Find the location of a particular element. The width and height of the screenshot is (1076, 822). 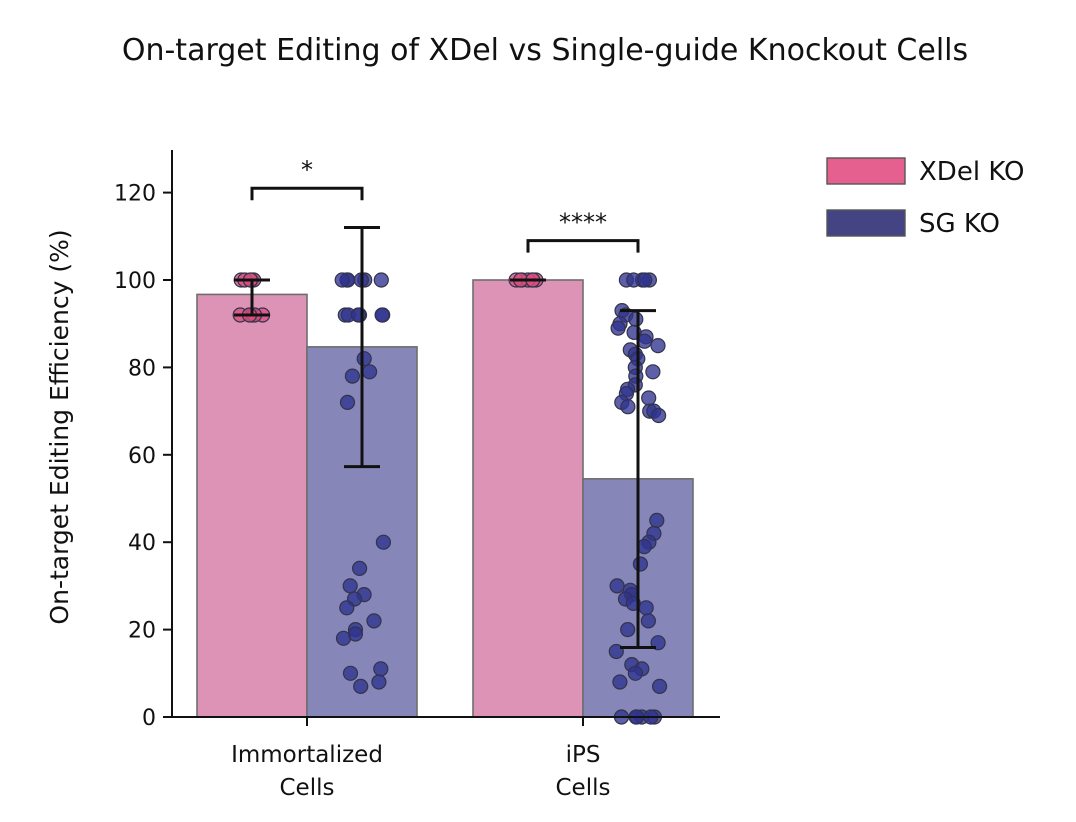

category-label-1-line1: iPS is located at coordinates (583, 755).